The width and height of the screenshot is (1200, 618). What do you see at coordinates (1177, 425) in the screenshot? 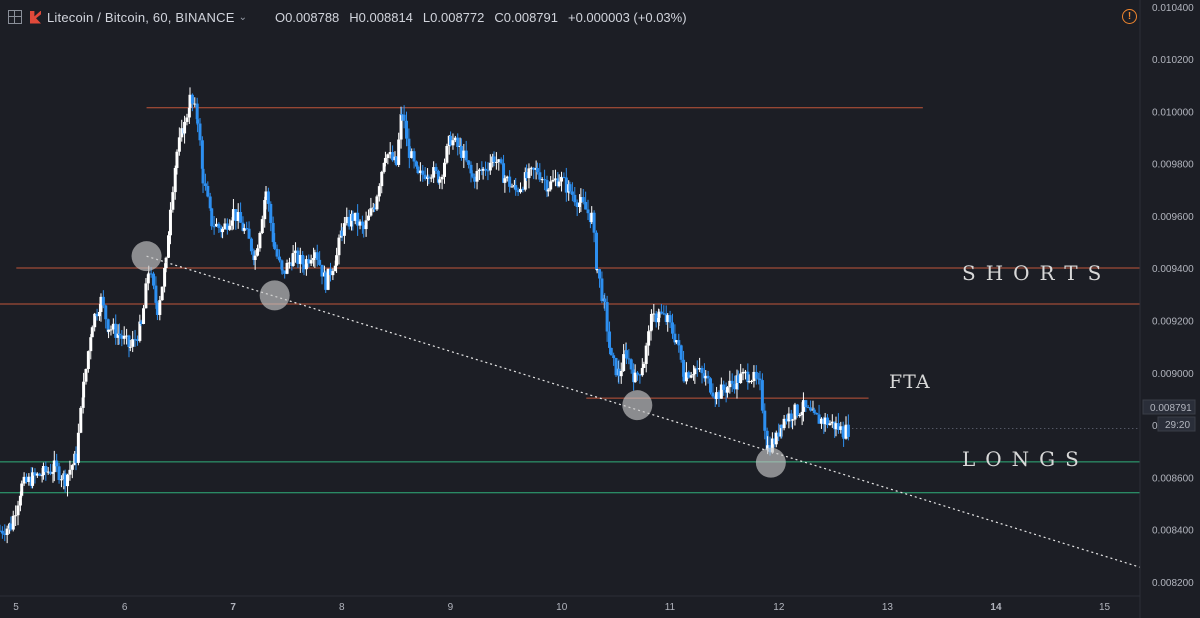
I see `countdown-value: 29:20` at bounding box center [1177, 425].